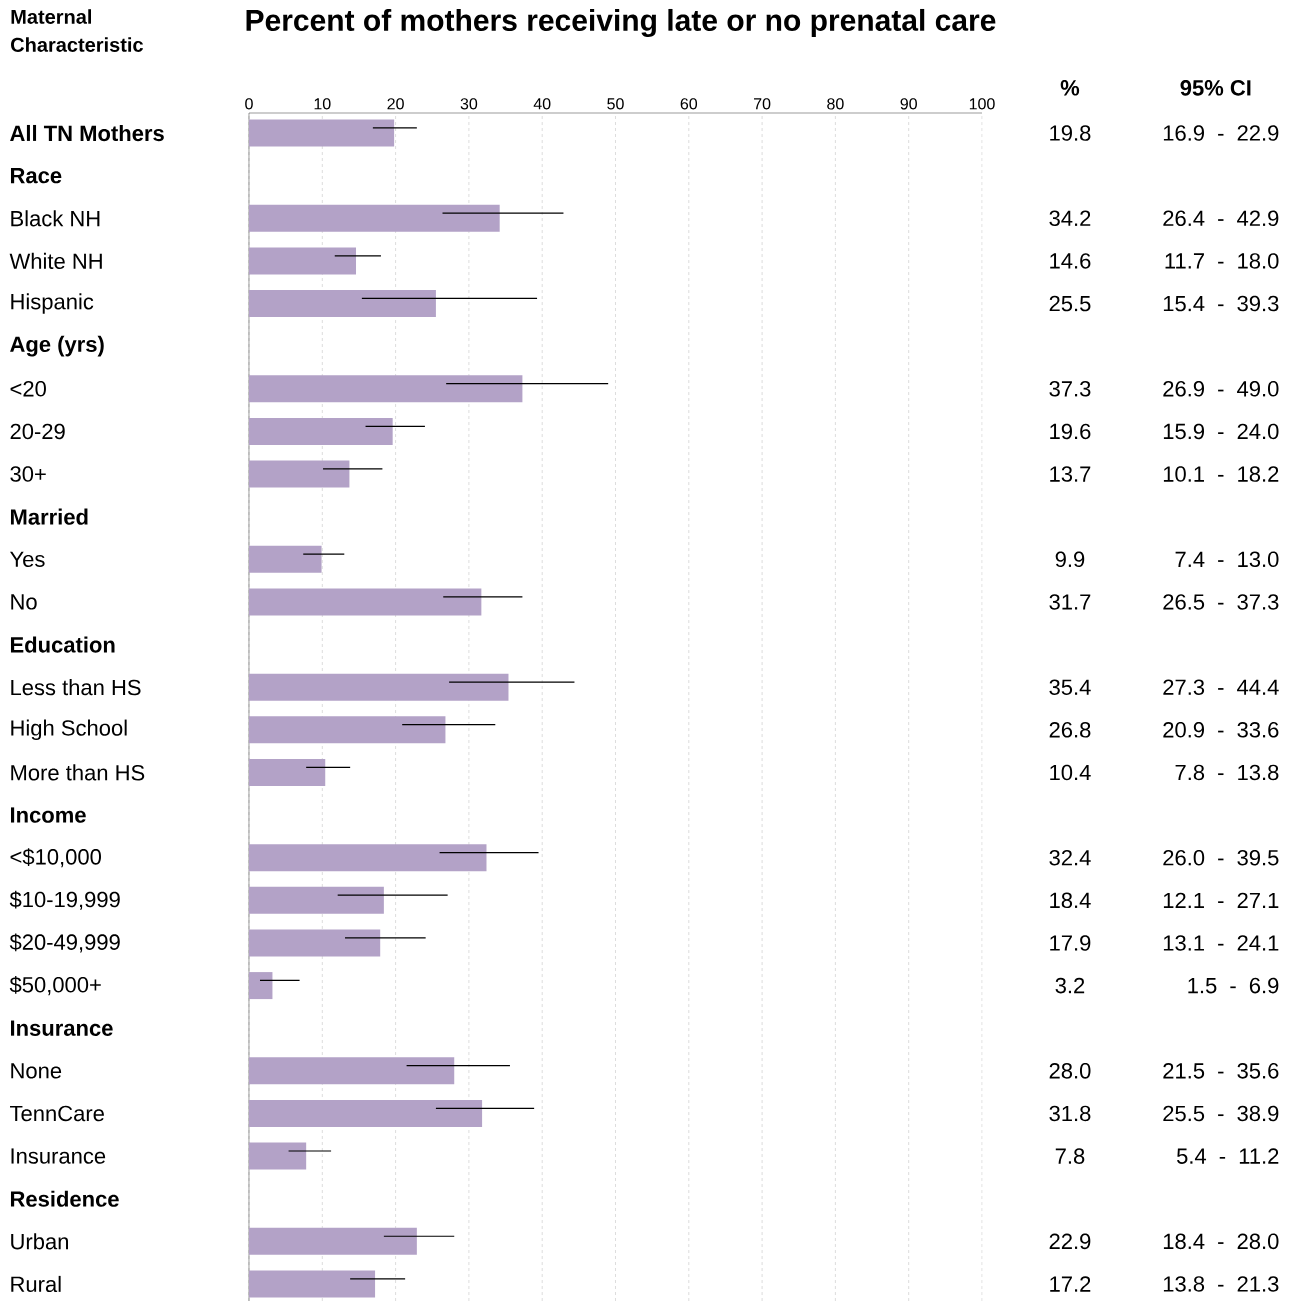 This screenshot has width=1292, height=1301. Describe the element at coordinates (55, 218) in the screenshot. I see `y-tick-label: Black NH` at that location.